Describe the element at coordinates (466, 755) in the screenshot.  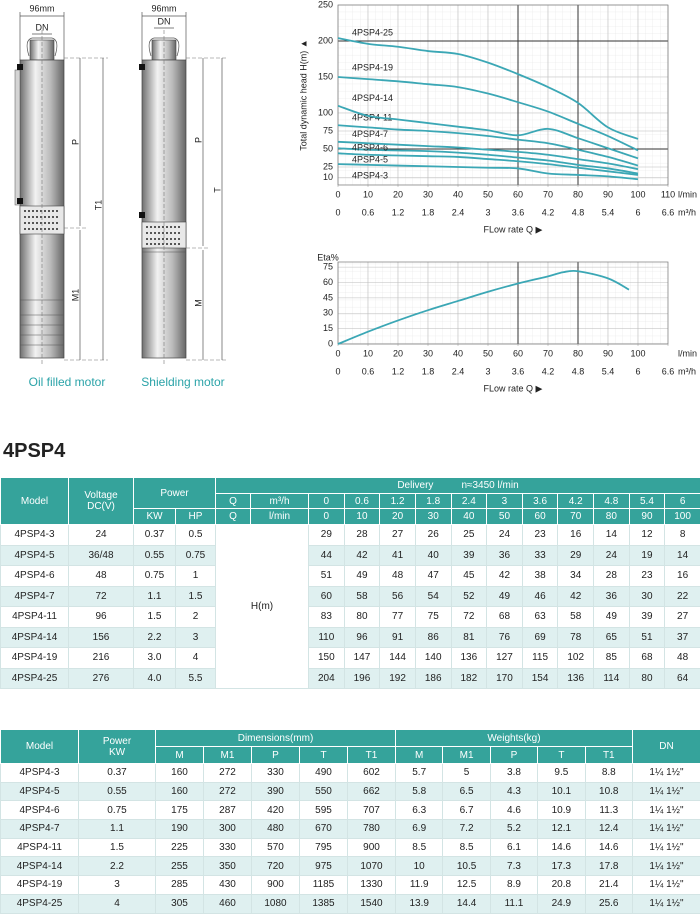
I see `header-cell: M1` at that location.